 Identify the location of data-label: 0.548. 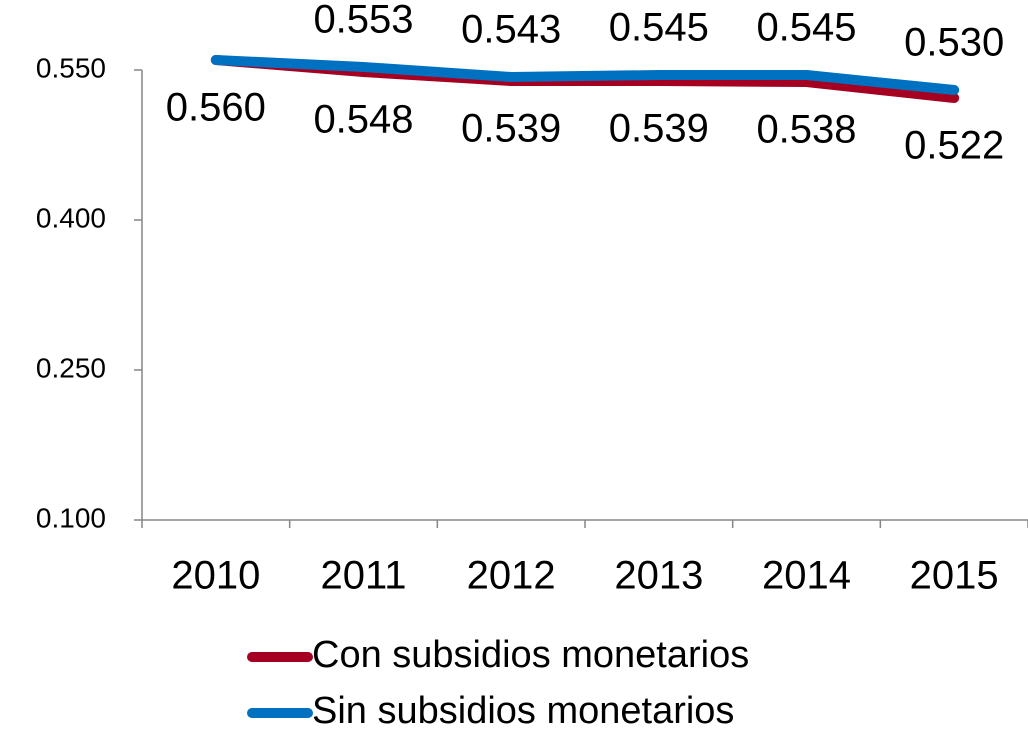
(363, 120).